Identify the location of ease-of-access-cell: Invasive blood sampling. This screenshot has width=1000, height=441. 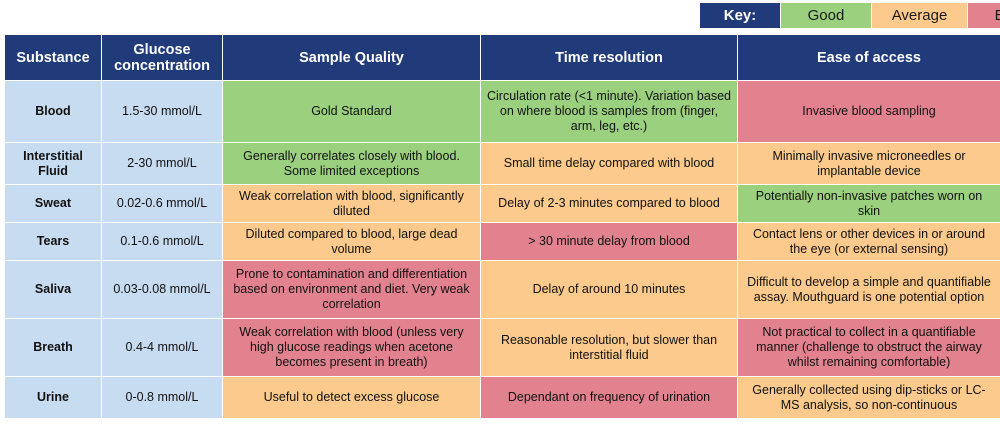
(868, 111).